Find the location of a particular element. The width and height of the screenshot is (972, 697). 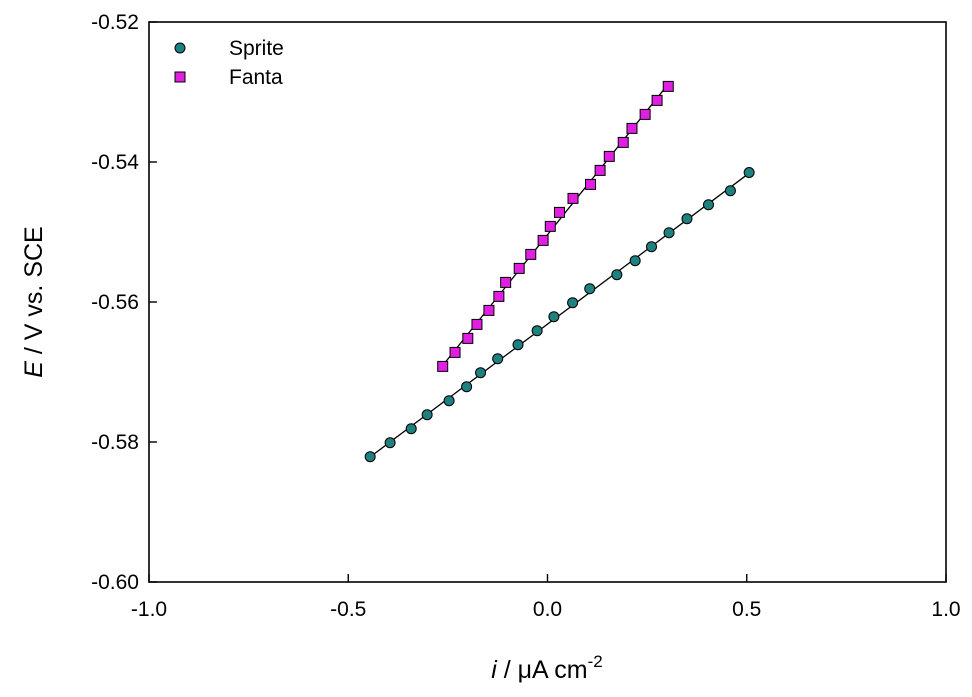

legend-label-fanta: Fanta is located at coordinates (256, 77).